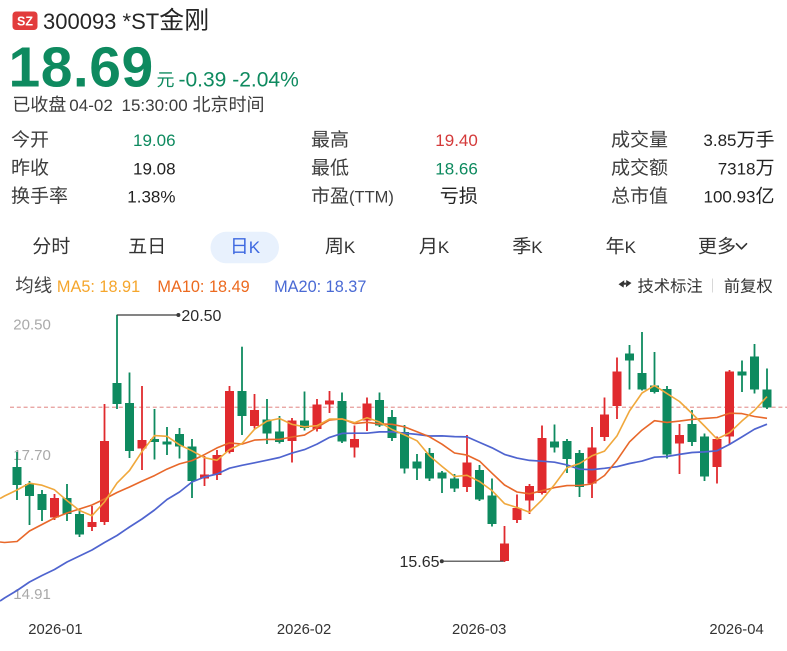 This screenshot has width=787, height=651. What do you see at coordinates (101, 21) in the screenshot?
I see `svg-text: 300093 *ST` at bounding box center [101, 21].